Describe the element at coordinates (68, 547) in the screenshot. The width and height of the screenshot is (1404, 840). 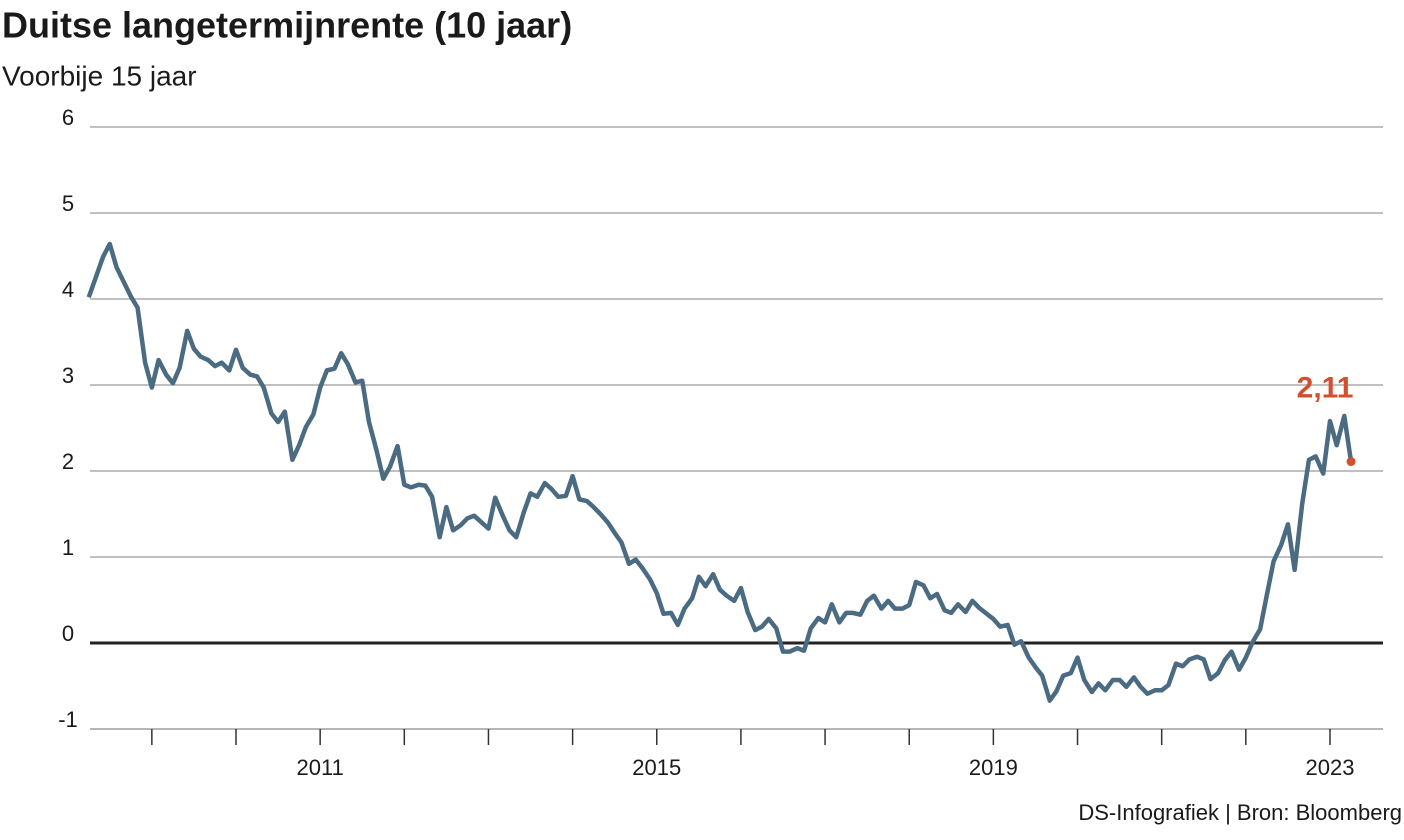
I see `y-tick-label: 1` at that location.